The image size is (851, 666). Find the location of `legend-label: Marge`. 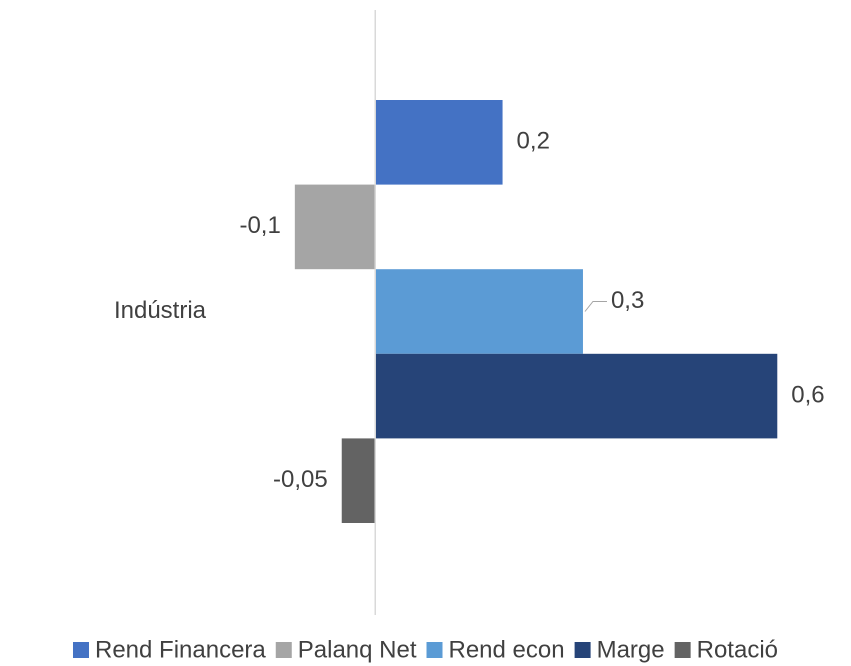

legend-label: Marge is located at coordinates (631, 649).